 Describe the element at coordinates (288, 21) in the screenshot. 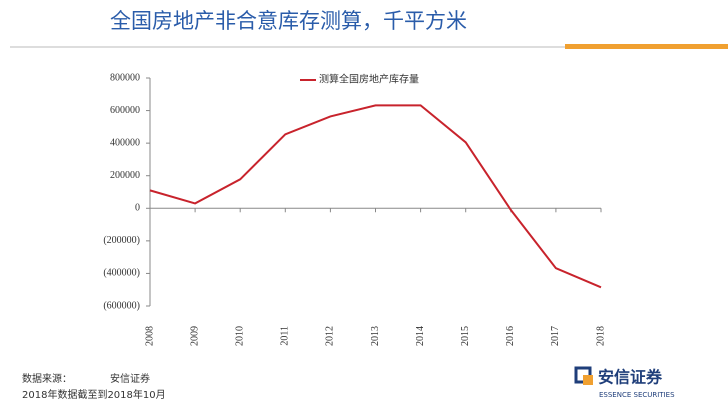

I see `page-title: 全国房地产非合意库存测算，千平方米` at that location.